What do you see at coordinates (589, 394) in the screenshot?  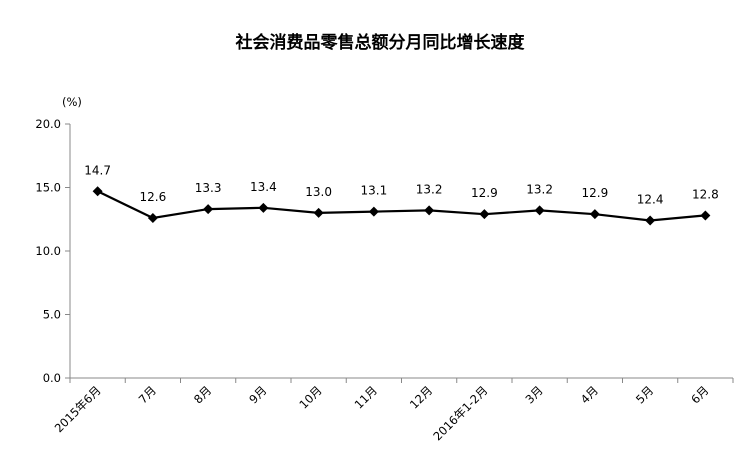 I see `x-tick-label: 4月` at bounding box center [589, 394].